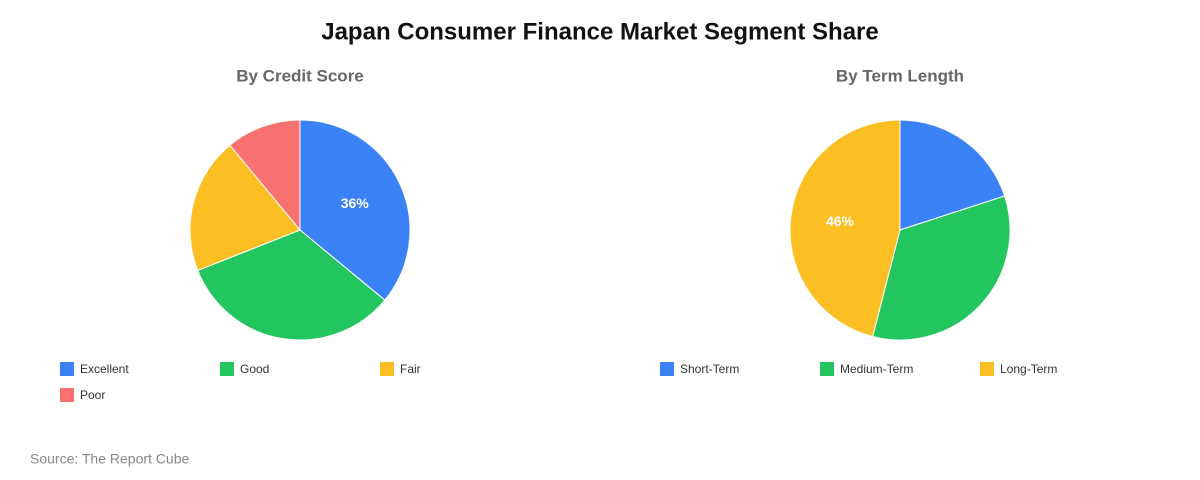  I want to click on chart-title: By Credit Score, so click(300, 75).